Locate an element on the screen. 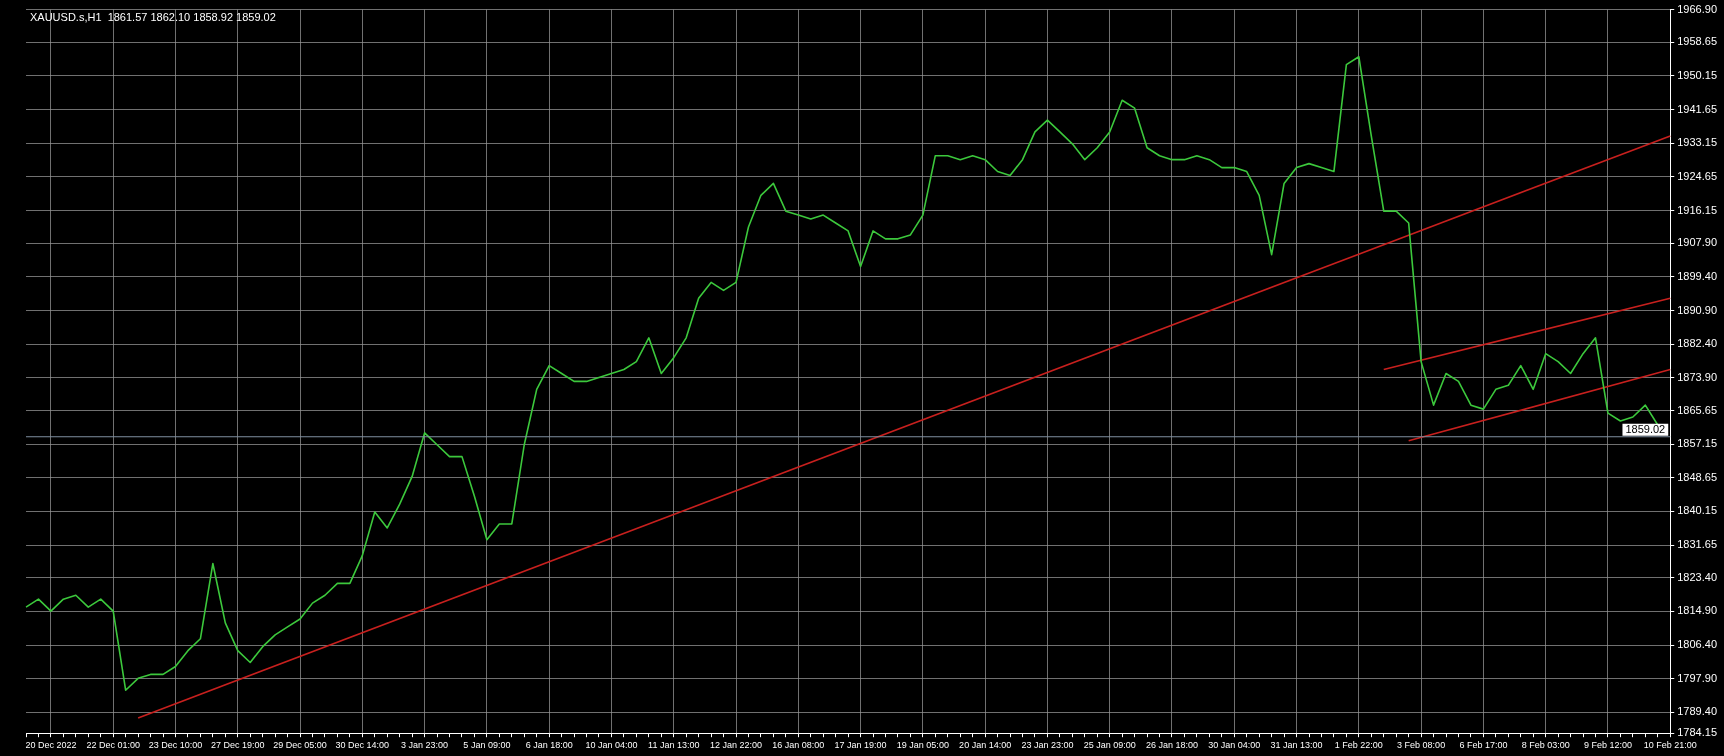 This screenshot has width=1724, height=756. y-tick-label: 1890.90 is located at coordinates (1697, 309).